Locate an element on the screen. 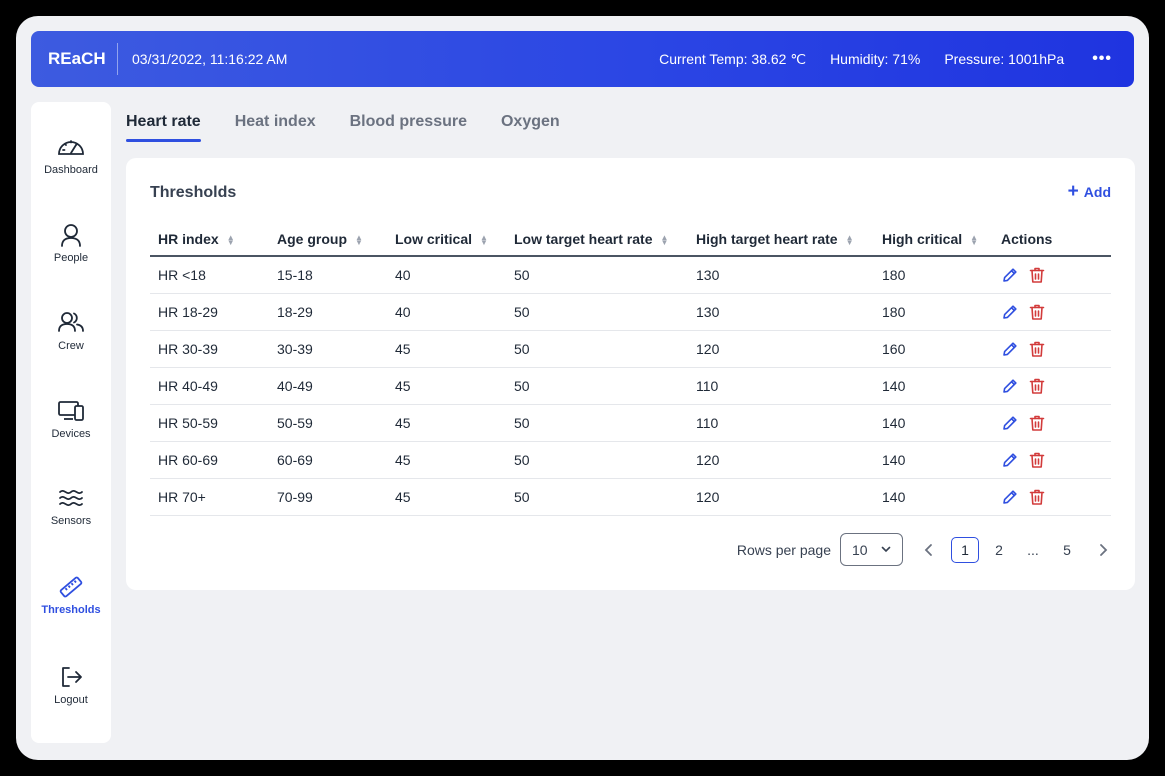 Image resolution: width=1165 pixels, height=776 pixels. current-temp: Current Temp: 38.62 ℃ is located at coordinates (733, 58).